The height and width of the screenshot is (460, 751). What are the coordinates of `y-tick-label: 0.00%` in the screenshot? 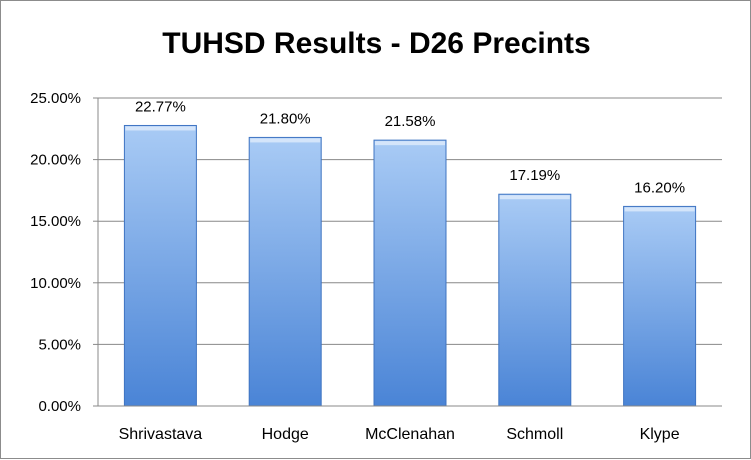 It's located at (59, 406).